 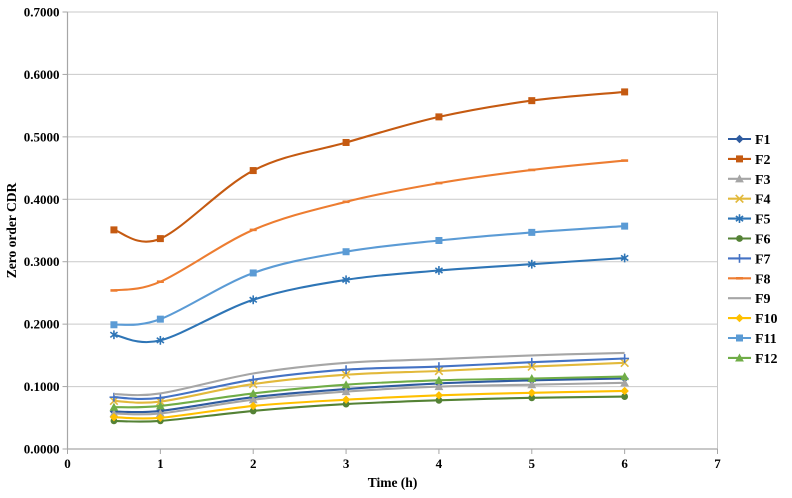 What do you see at coordinates (763, 240) in the screenshot?
I see `legend-label-F6: F6` at bounding box center [763, 240].